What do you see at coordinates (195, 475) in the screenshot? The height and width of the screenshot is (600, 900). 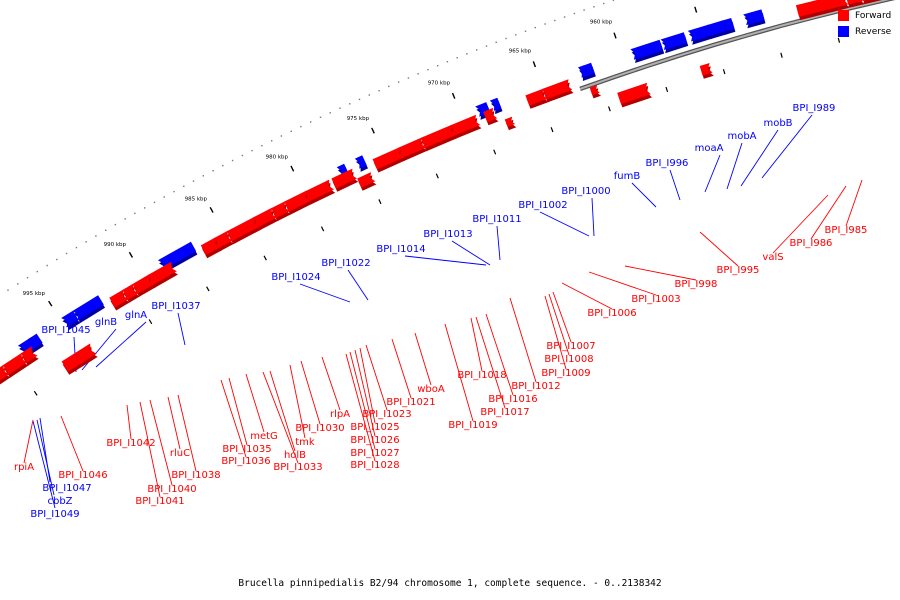 I see `forward-gene-label-bpi-i1038: BPI_I1038` at bounding box center [195, 475].